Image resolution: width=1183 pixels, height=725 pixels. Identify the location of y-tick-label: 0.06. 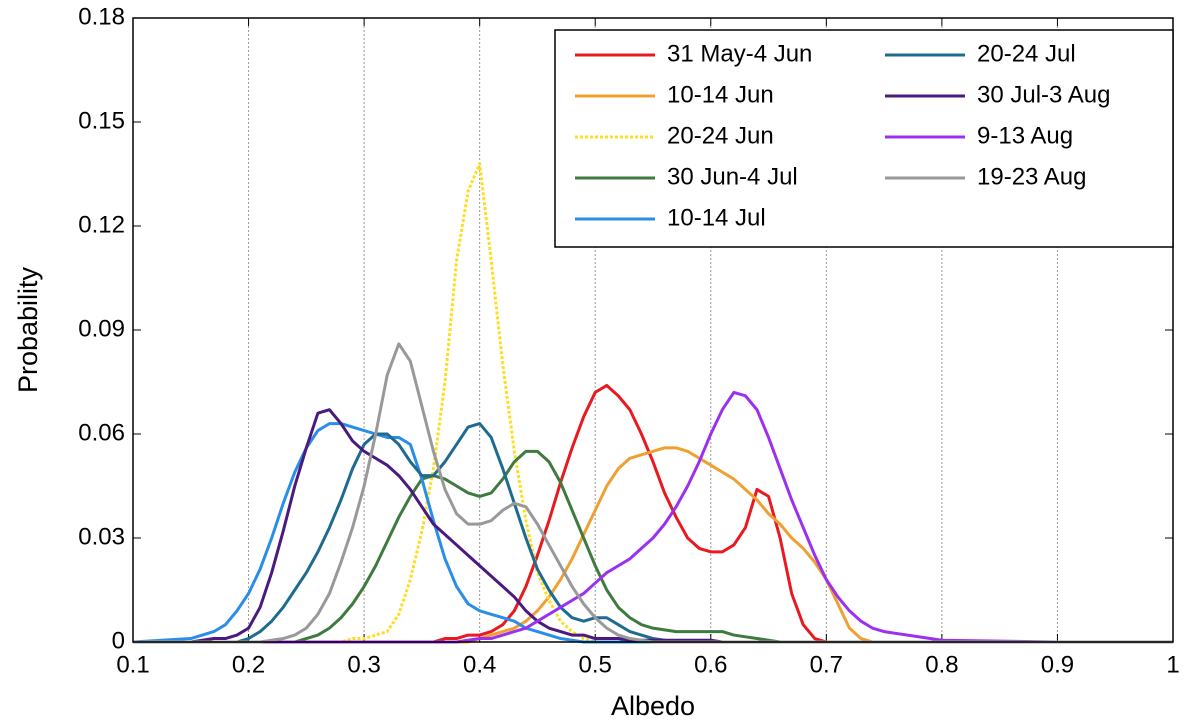
(101, 432).